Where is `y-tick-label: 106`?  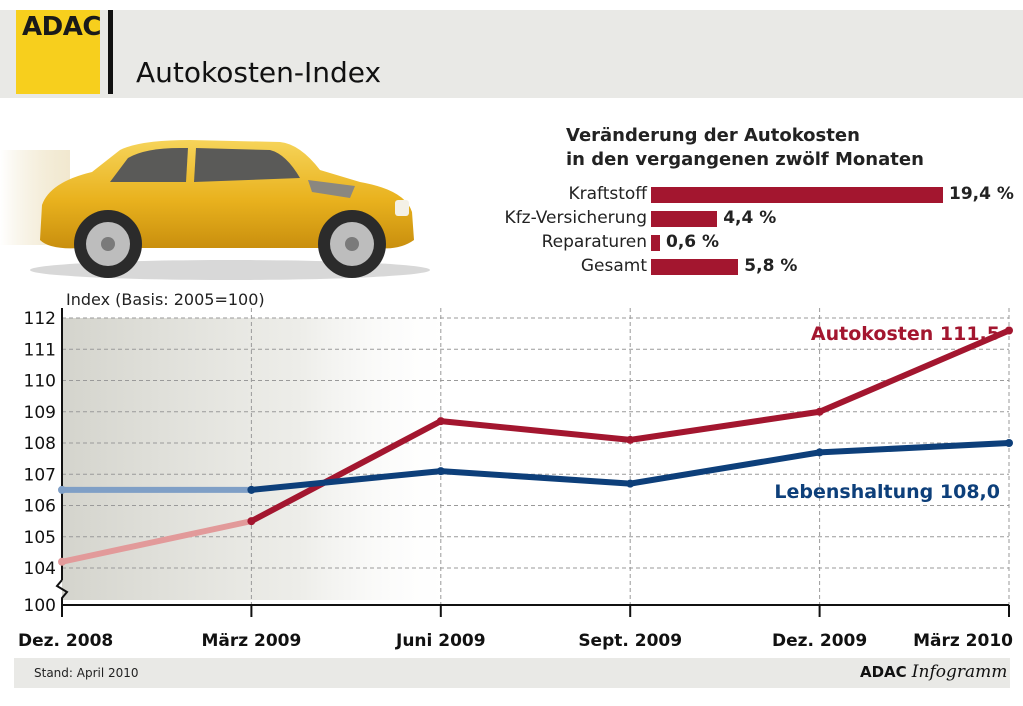
y-tick-label: 106 is located at coordinates (40, 507).